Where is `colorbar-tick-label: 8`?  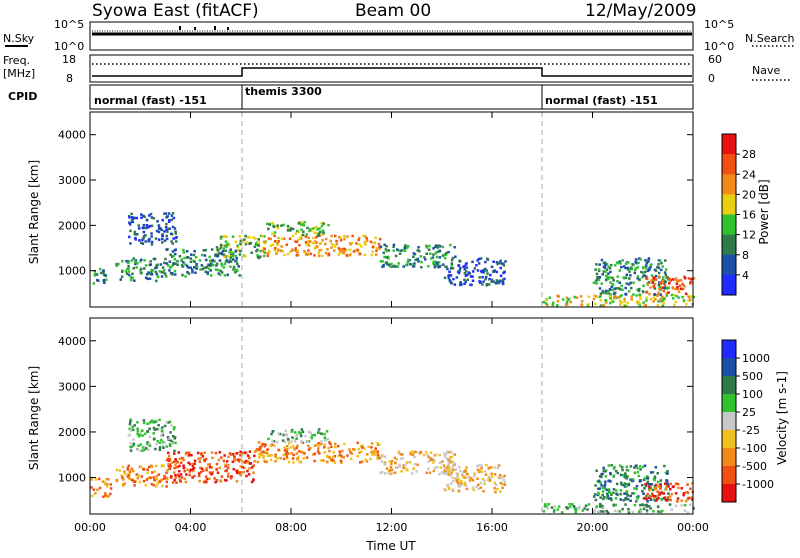 colorbar-tick-label: 8 is located at coordinates (745, 255).